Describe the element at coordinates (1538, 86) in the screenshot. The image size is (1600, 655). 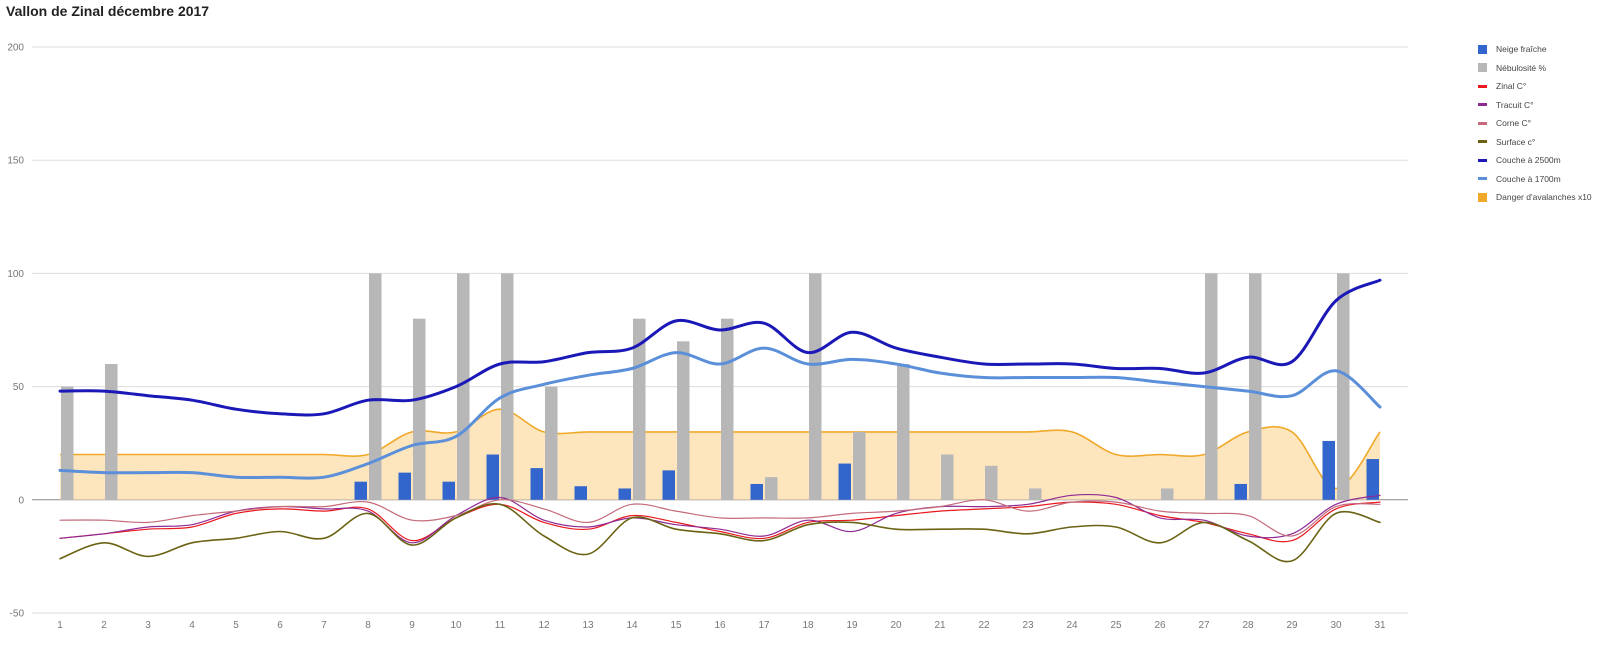
I see `legend-item-zinal: Zinal C°` at that location.